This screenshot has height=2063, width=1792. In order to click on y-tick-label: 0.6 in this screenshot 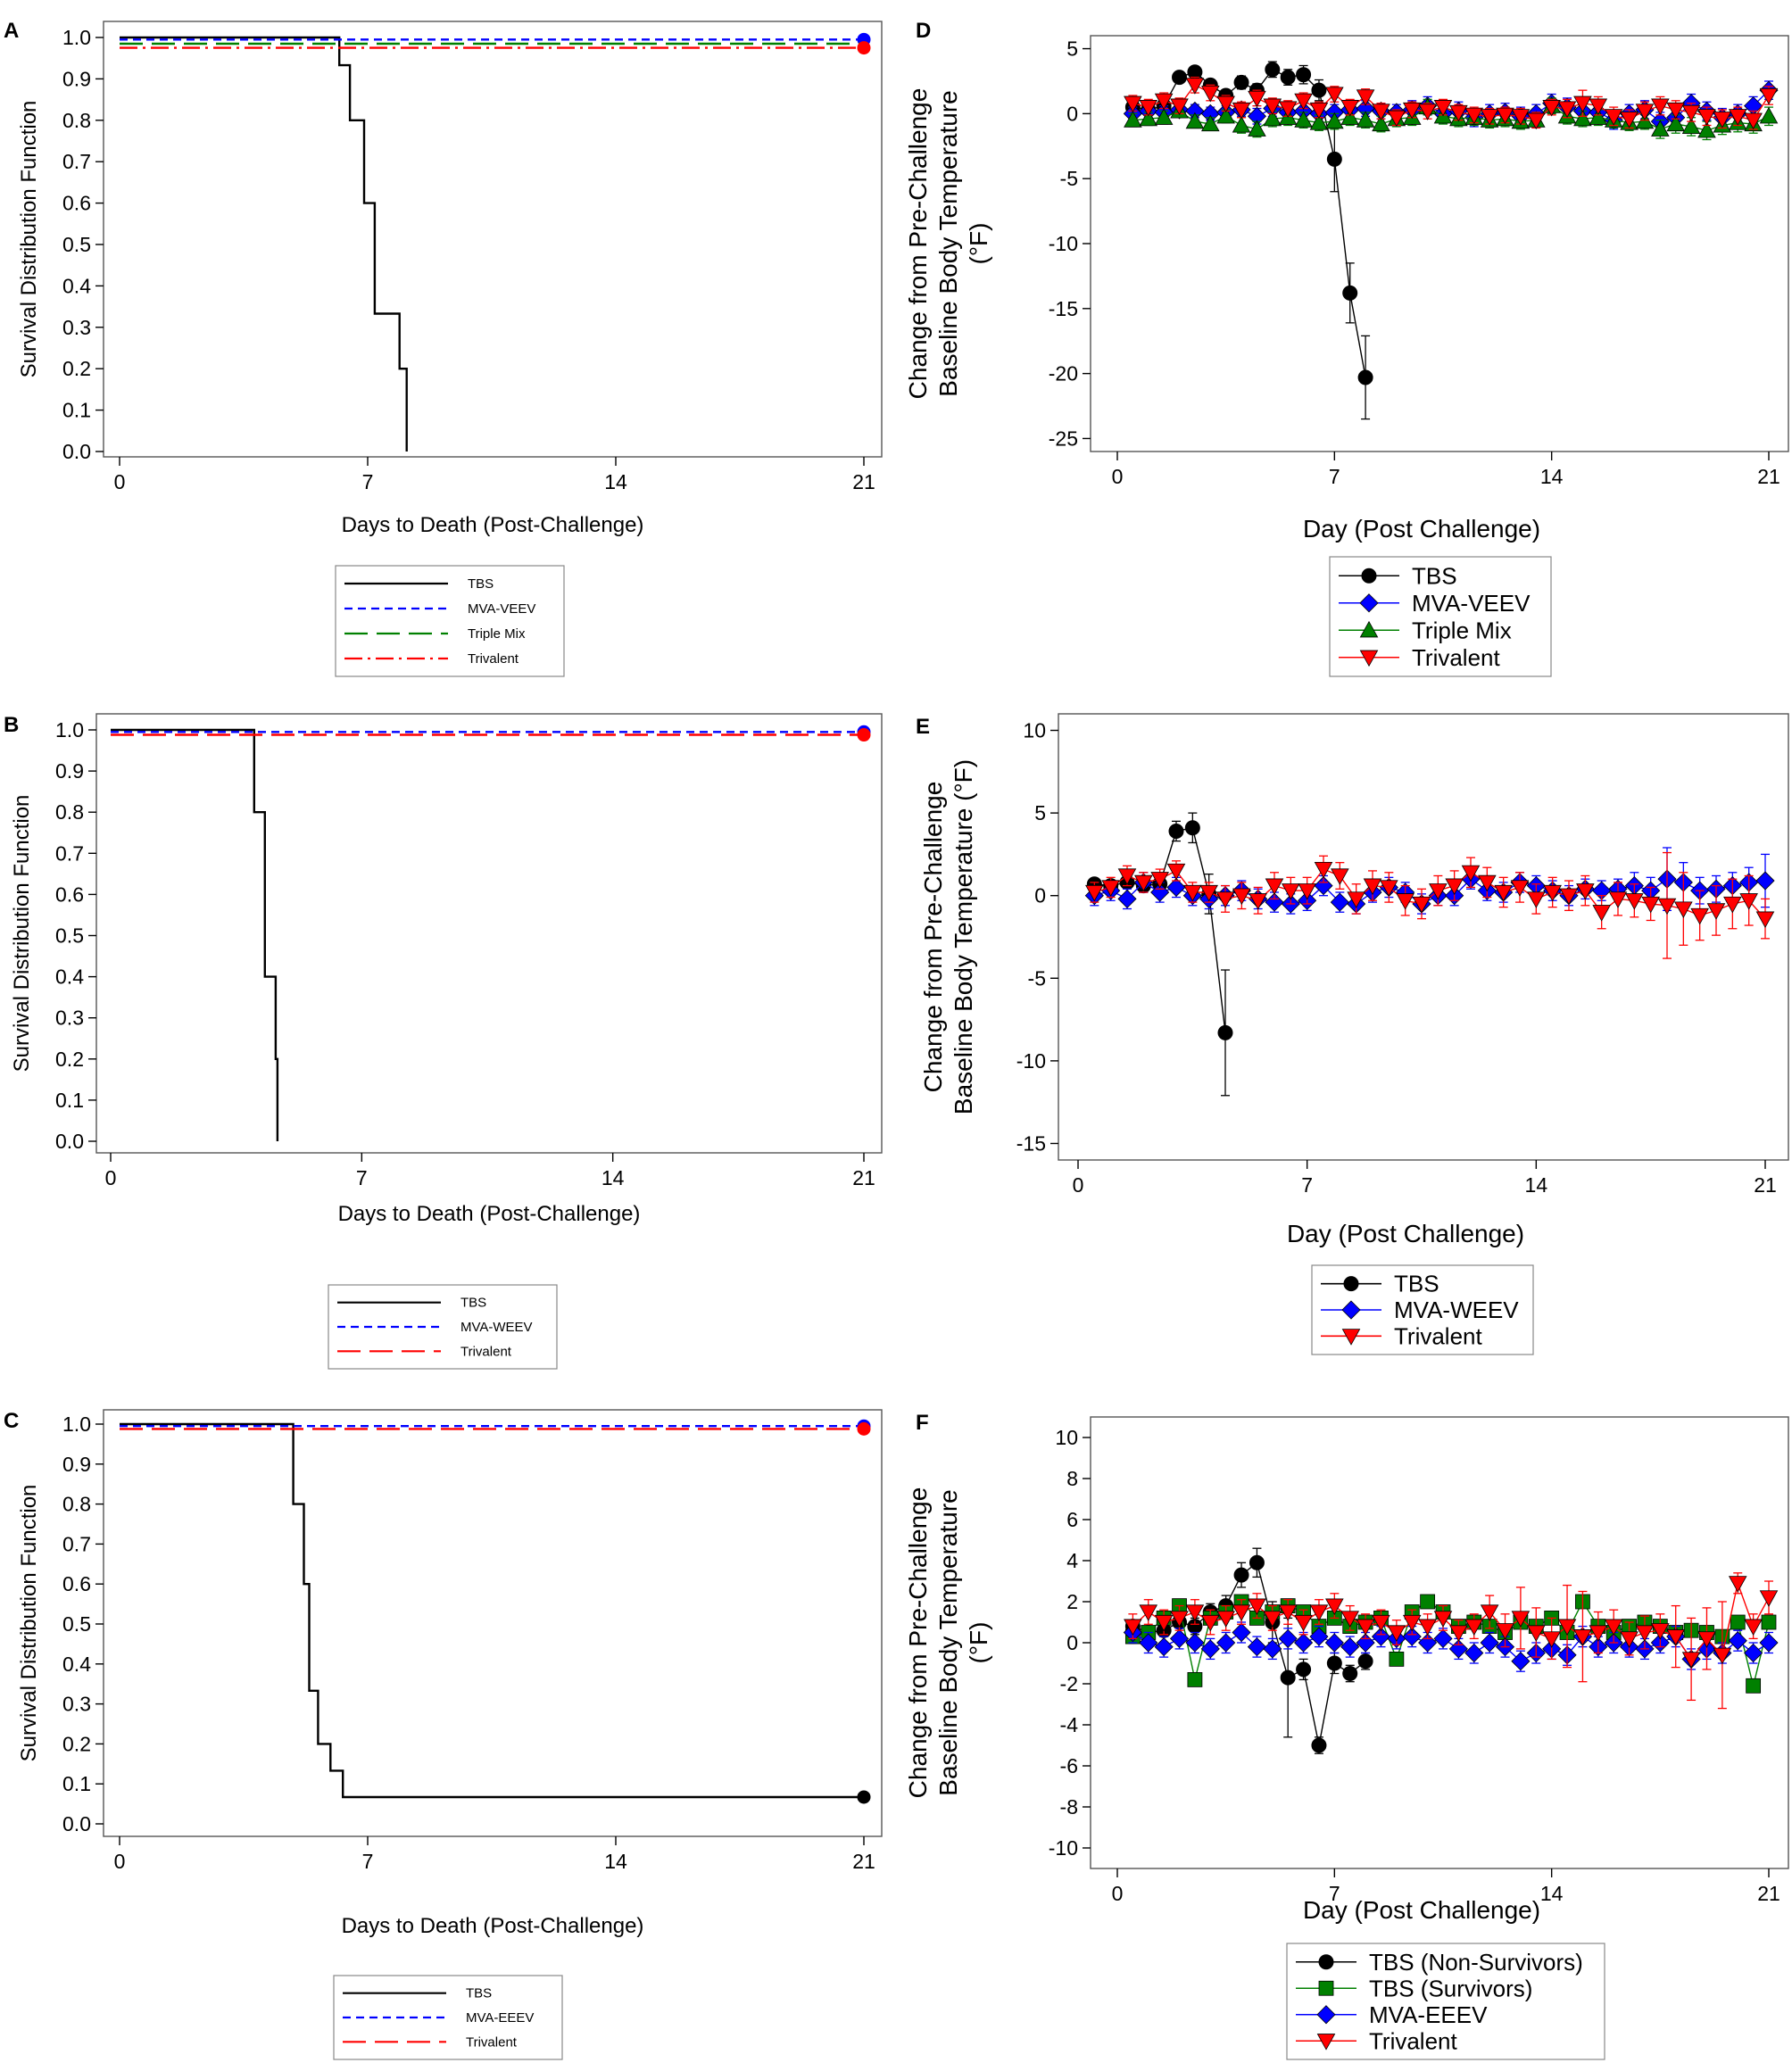, I will do `click(76, 1583)`.